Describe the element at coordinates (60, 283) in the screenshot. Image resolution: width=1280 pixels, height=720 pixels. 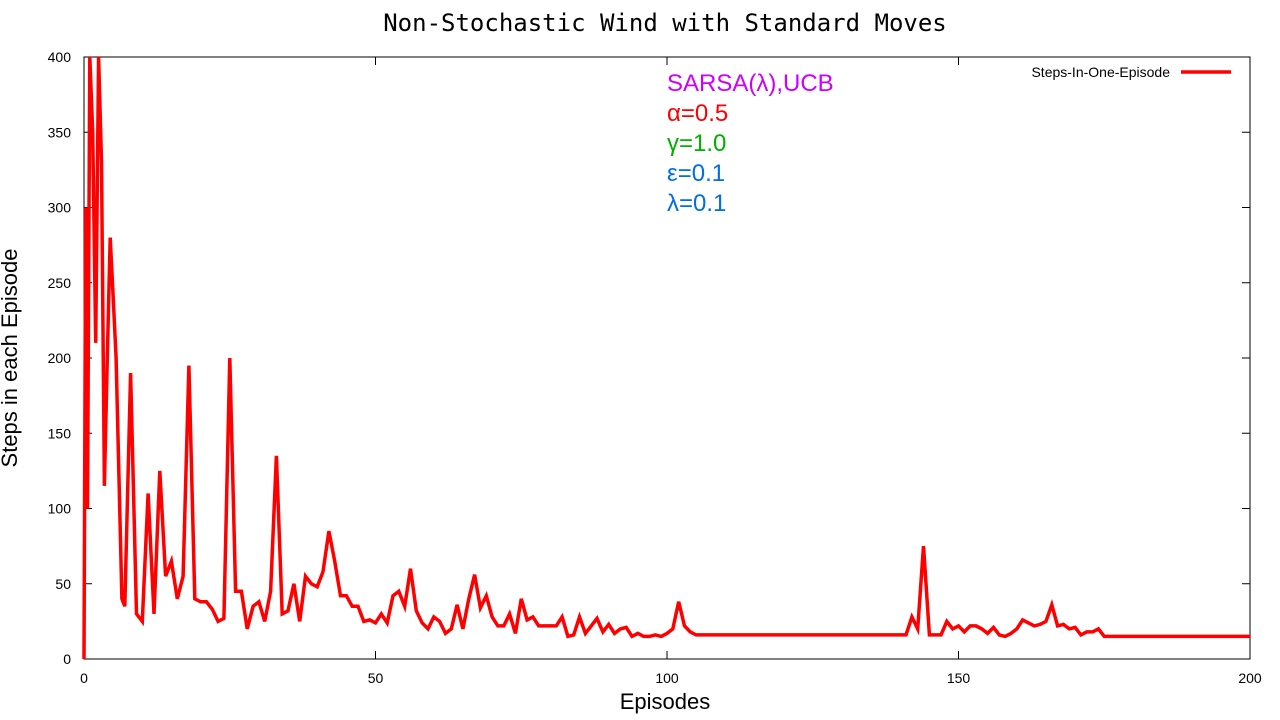
I see `y-tick-label: 250` at that location.